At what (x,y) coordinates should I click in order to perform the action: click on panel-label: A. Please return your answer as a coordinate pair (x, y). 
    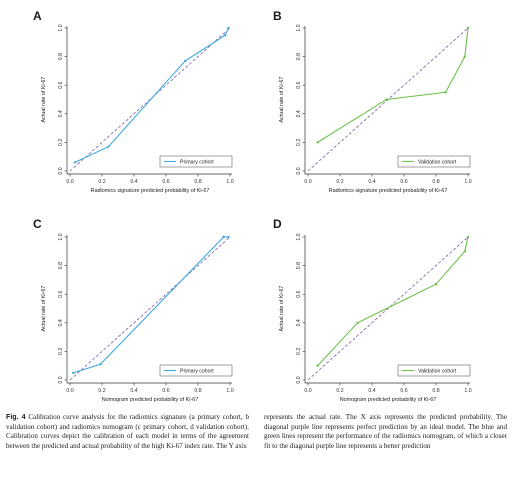
    Looking at the image, I should click on (37, 16).